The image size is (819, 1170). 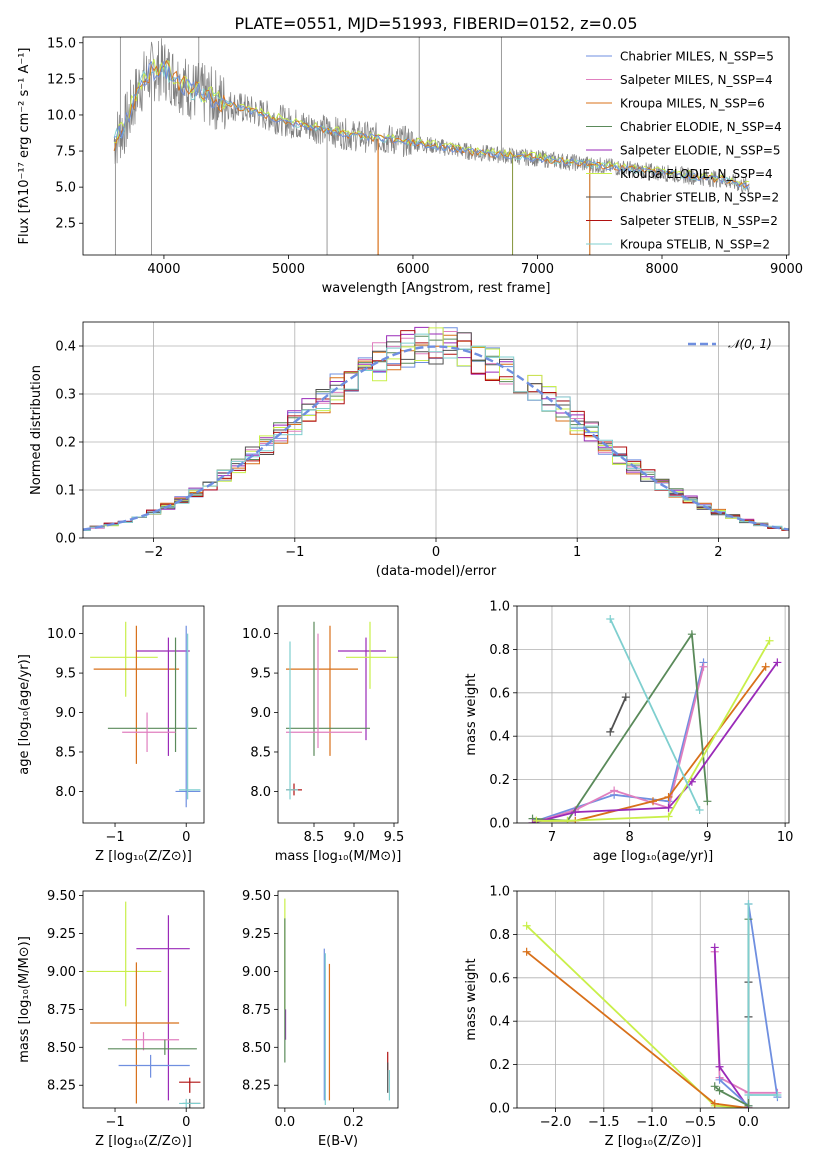 I want to click on y-tick-label: 0.3, so click(x=65, y=395).